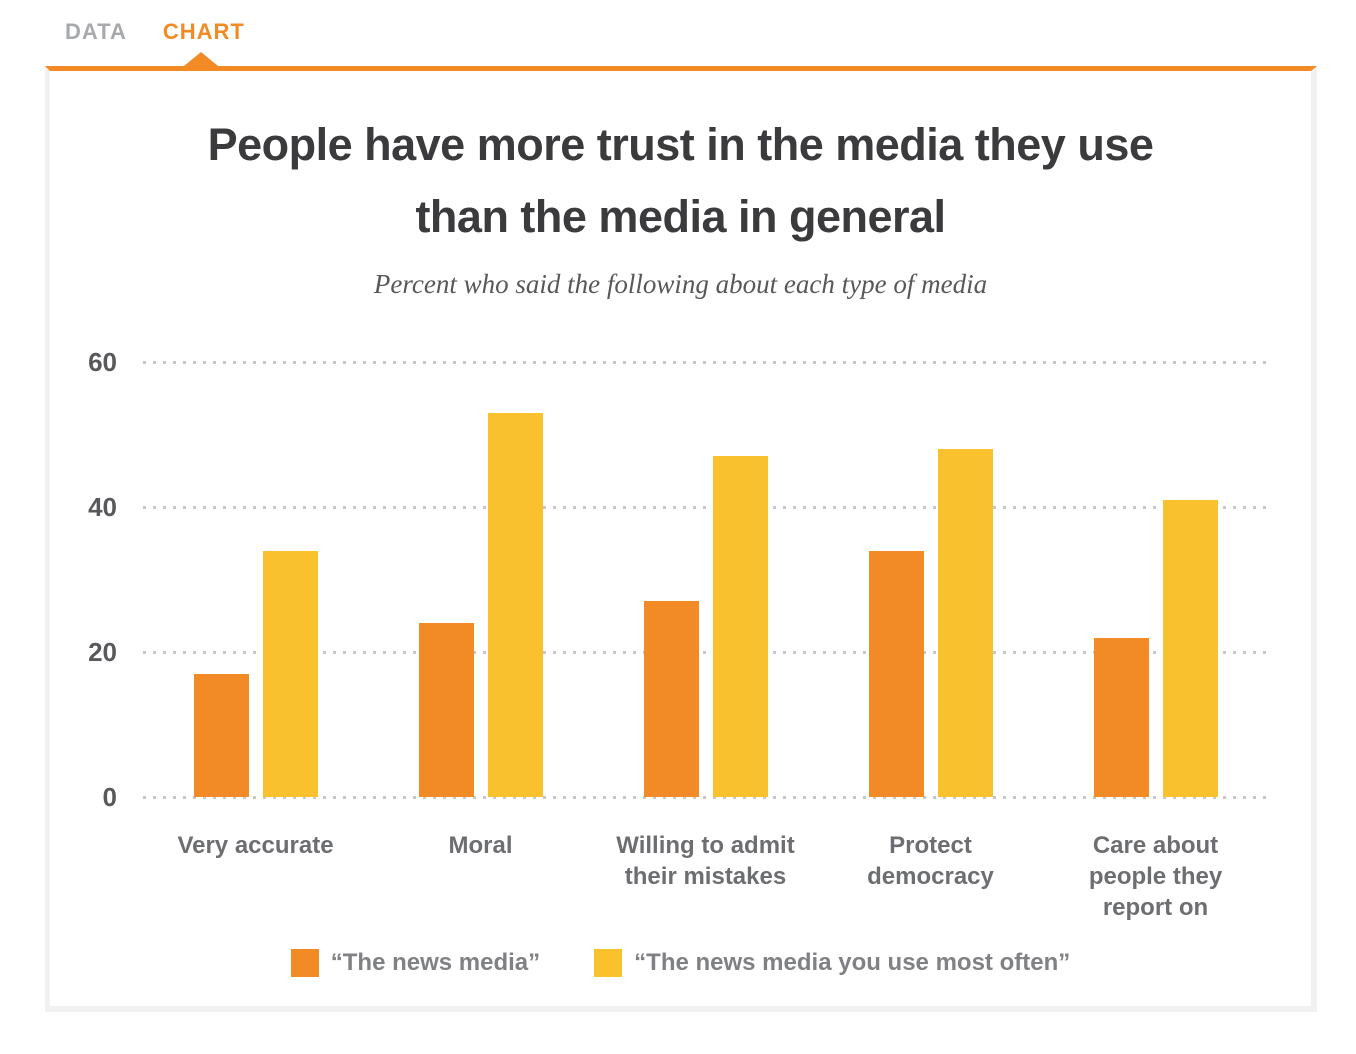 This screenshot has width=1356, height=1054. I want to click on y-tick-label-0: 0, so click(109, 797).